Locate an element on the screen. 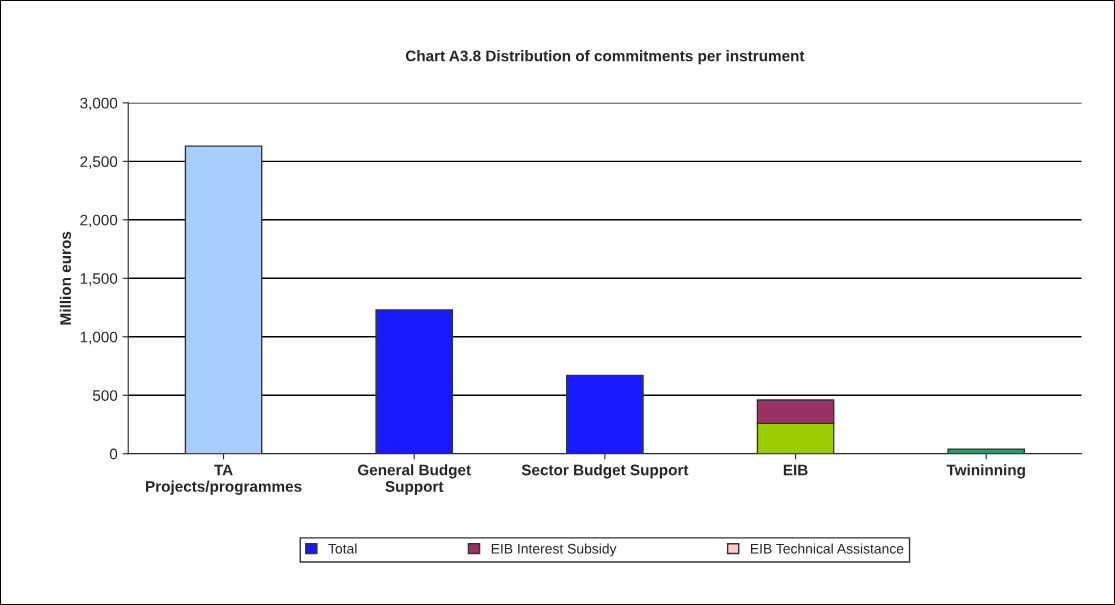 This screenshot has width=1115, height=605. y-tick-label: 0 is located at coordinates (113, 454).